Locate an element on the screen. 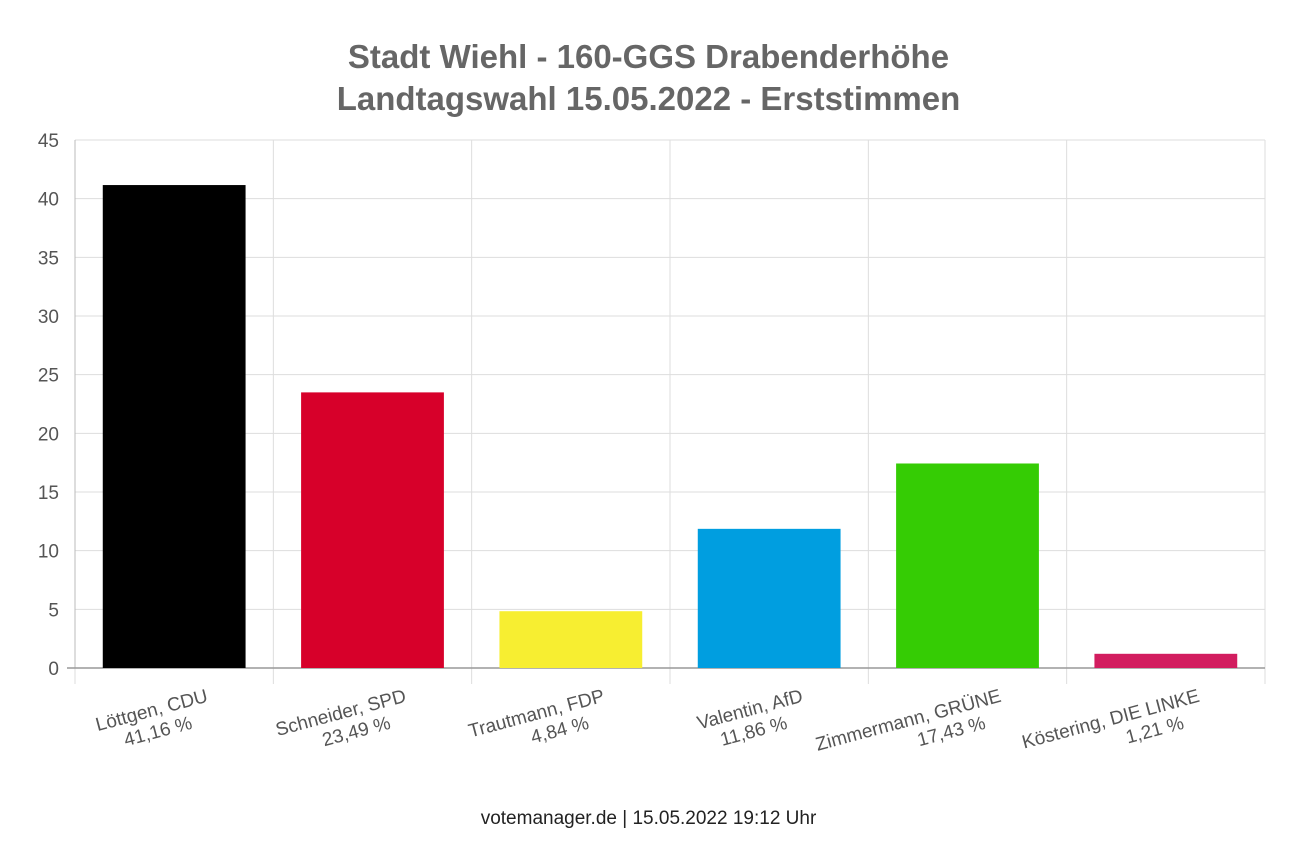  y-tick-label: 15 is located at coordinates (48, 493).